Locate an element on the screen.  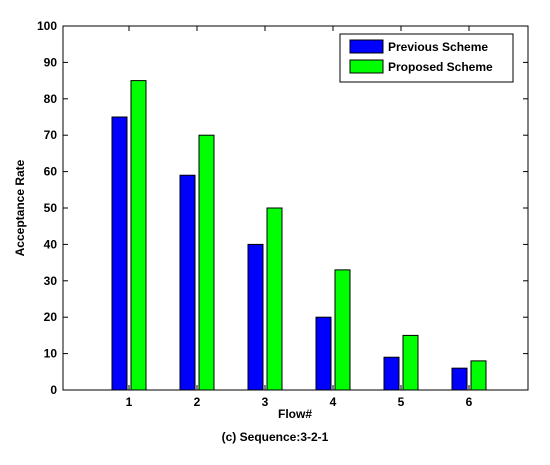
x-tick-label: 1 is located at coordinates (129, 402).